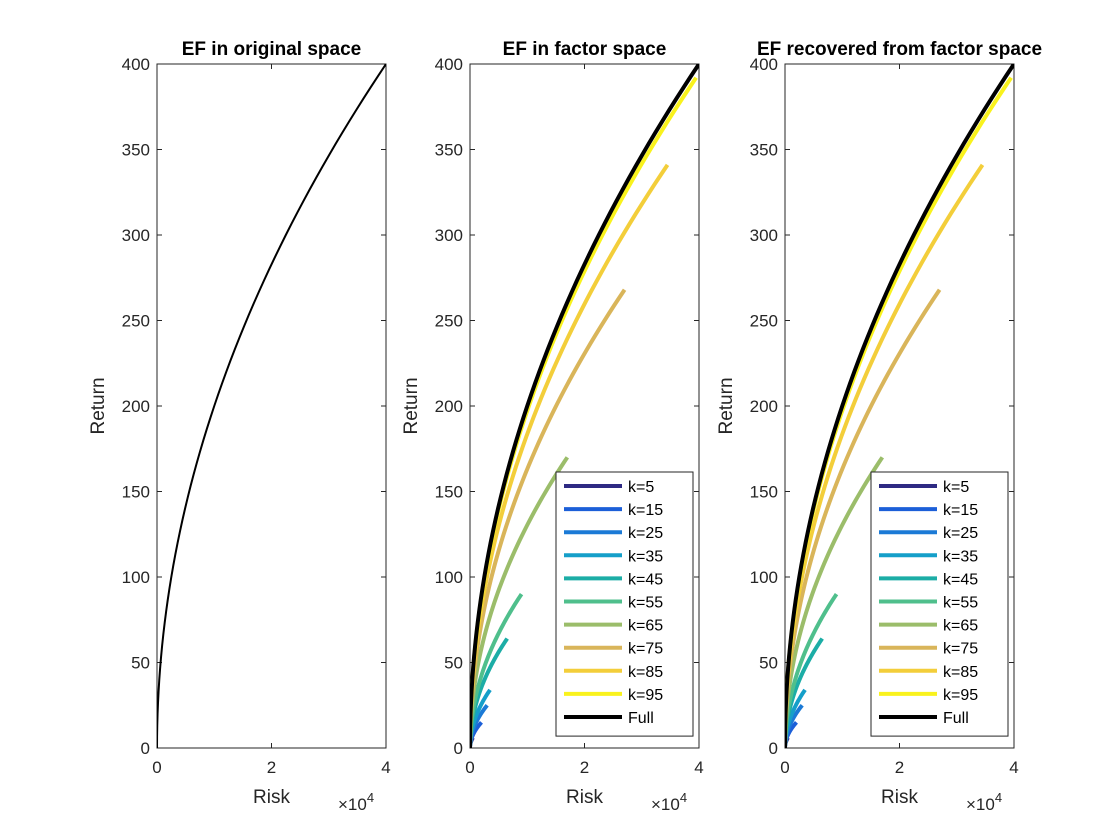  What do you see at coordinates (585, 49) in the screenshot?
I see `chart-title: EF in factor space` at bounding box center [585, 49].